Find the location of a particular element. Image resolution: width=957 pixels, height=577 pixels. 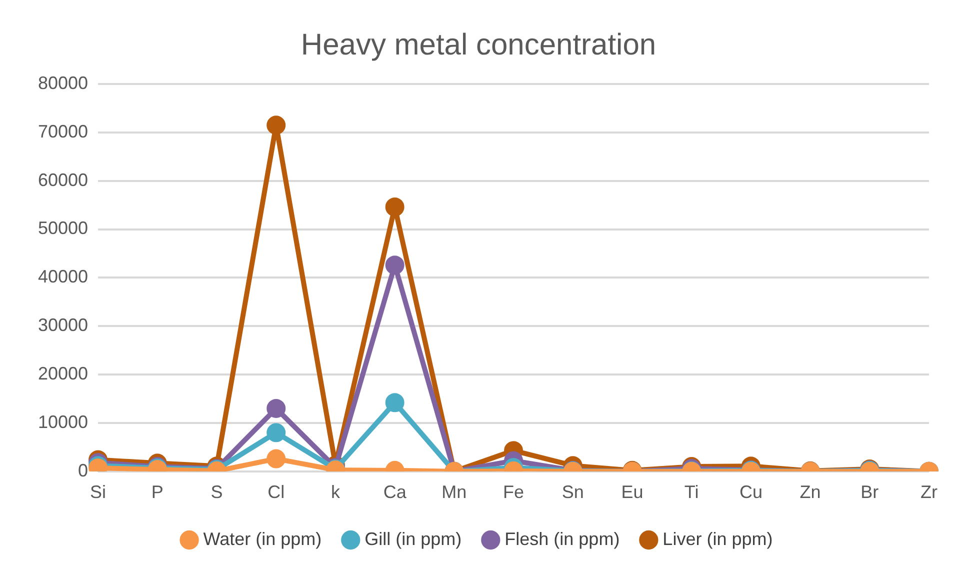

y-tick-label: 40000 is located at coordinates (63, 276).